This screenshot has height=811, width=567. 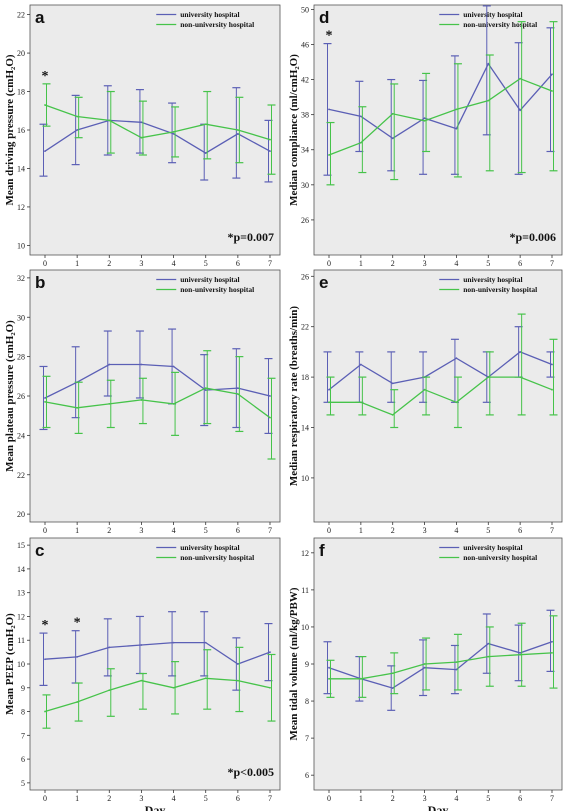 What do you see at coordinates (324, 17) in the screenshot?
I see `panel-letter: d` at bounding box center [324, 17].